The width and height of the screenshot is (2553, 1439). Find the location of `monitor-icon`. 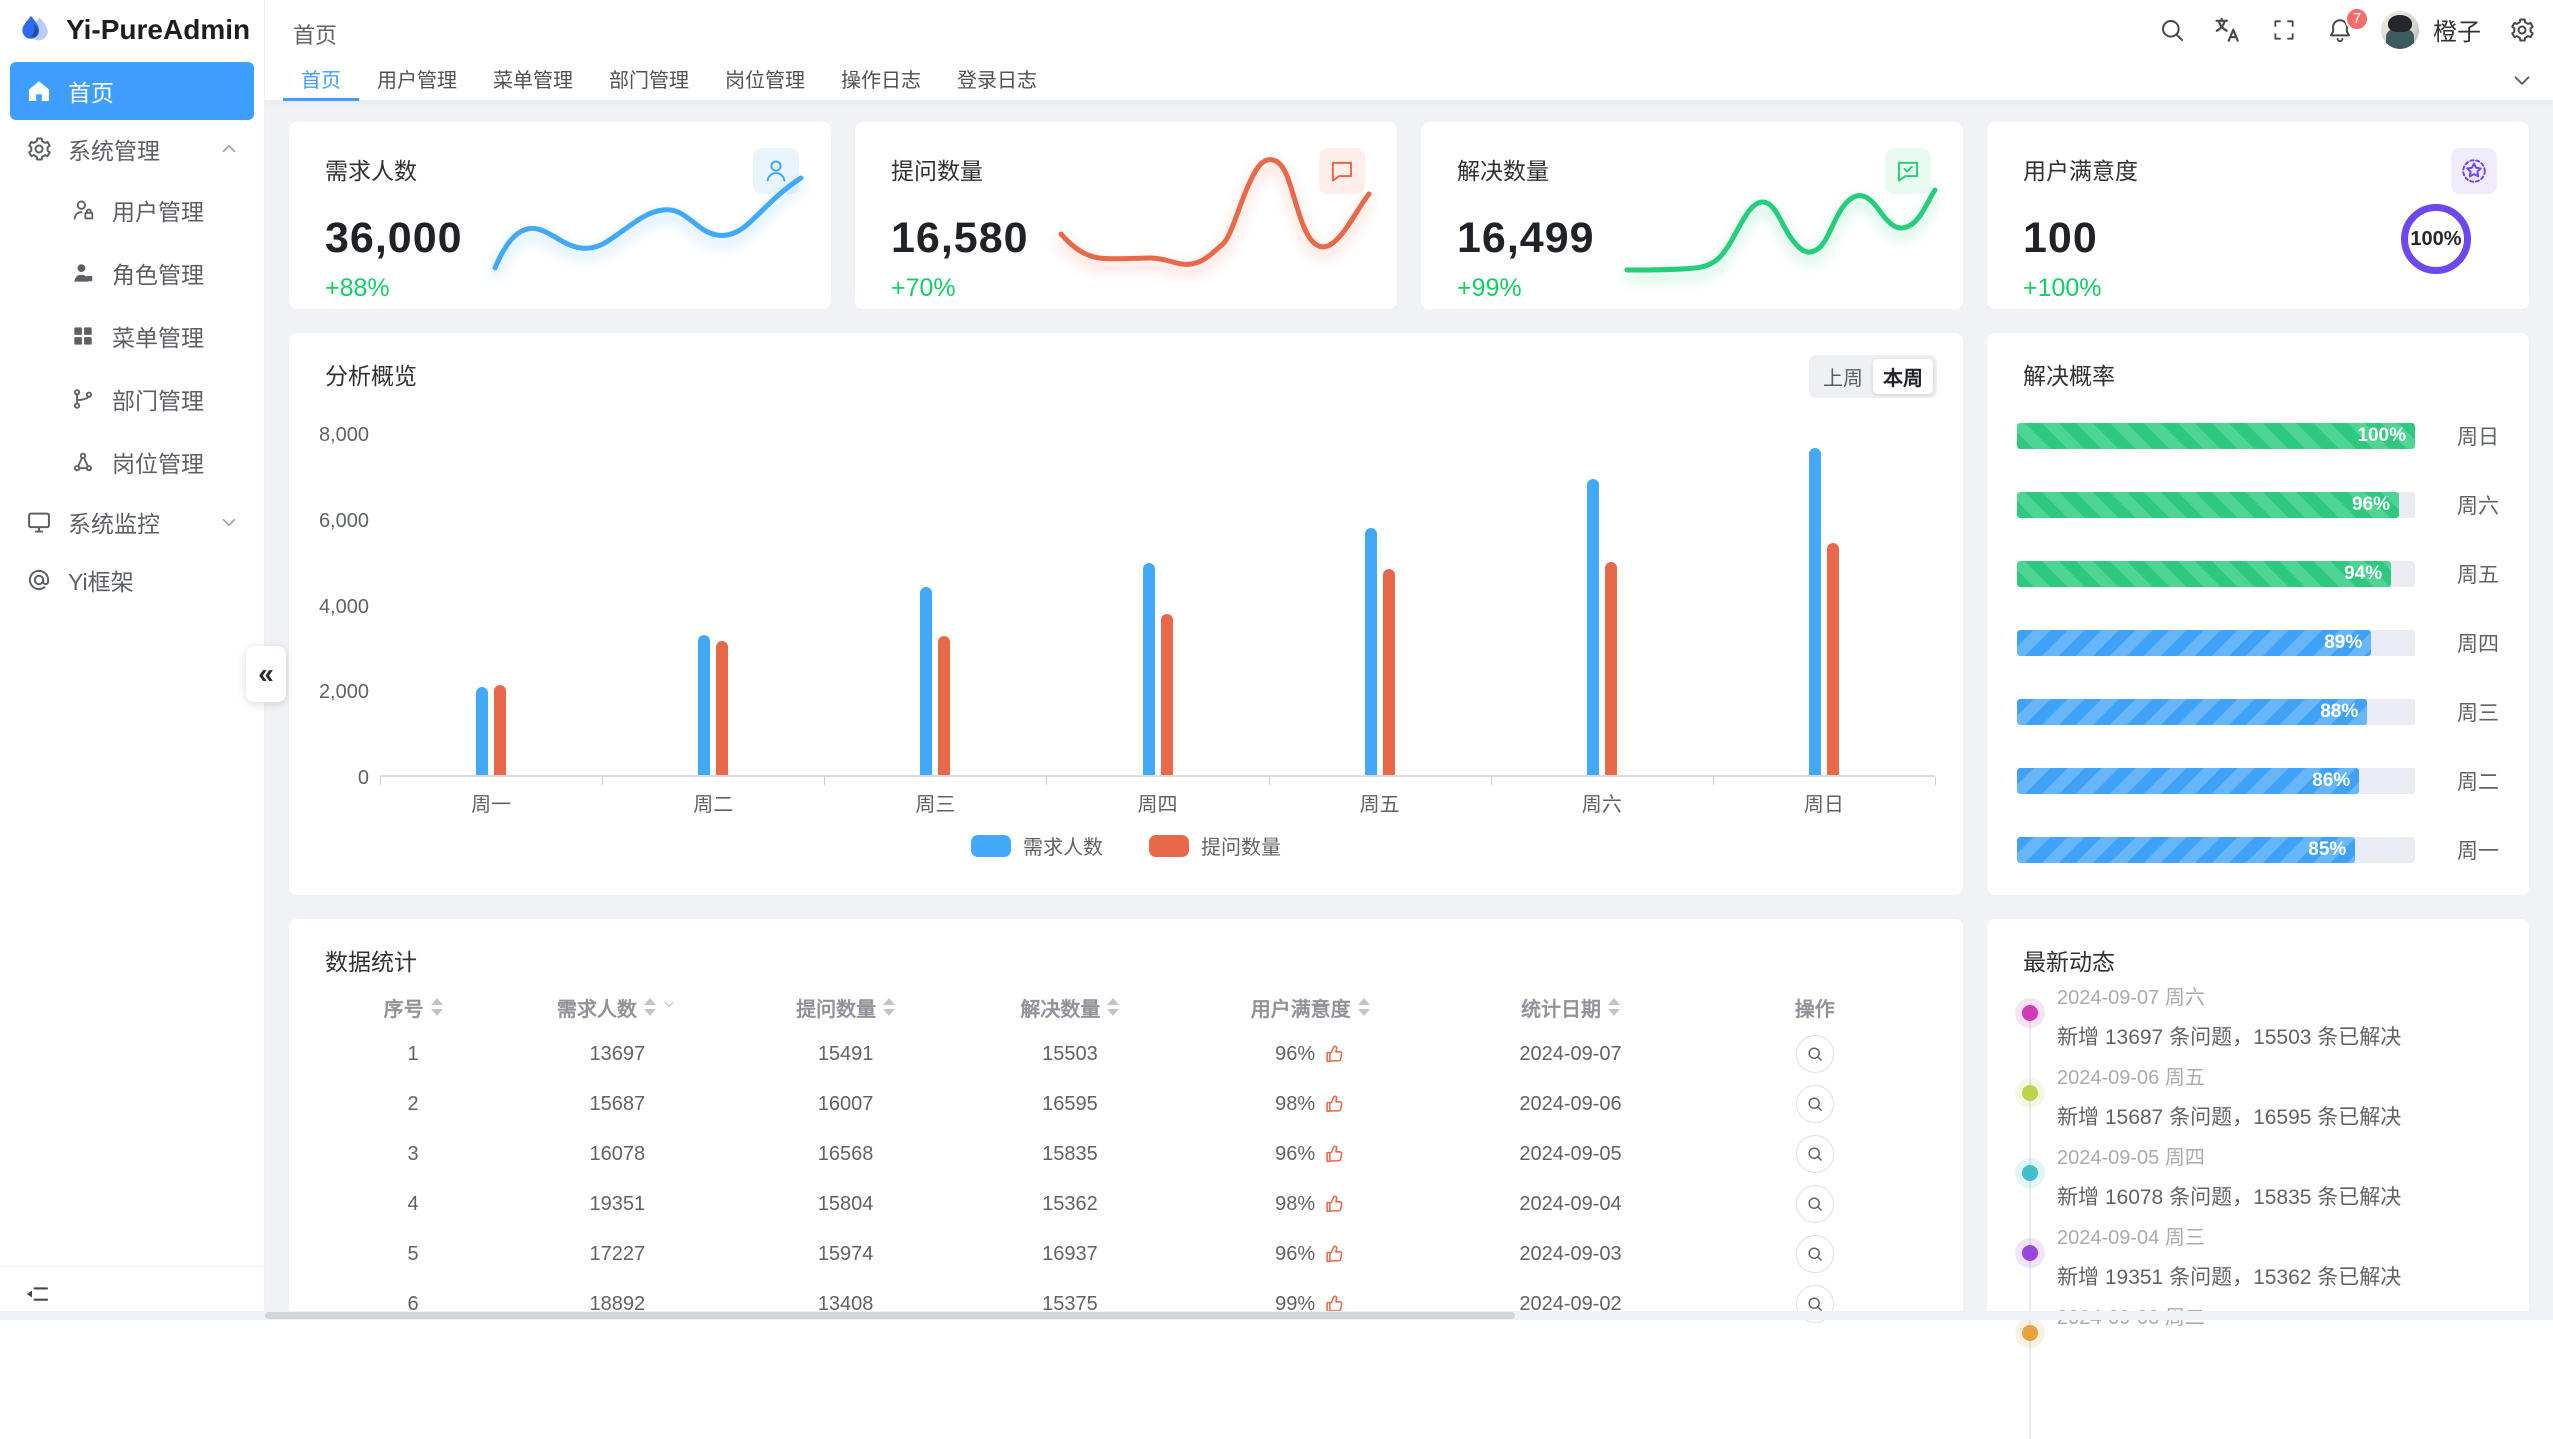

monitor-icon is located at coordinates (39, 522).